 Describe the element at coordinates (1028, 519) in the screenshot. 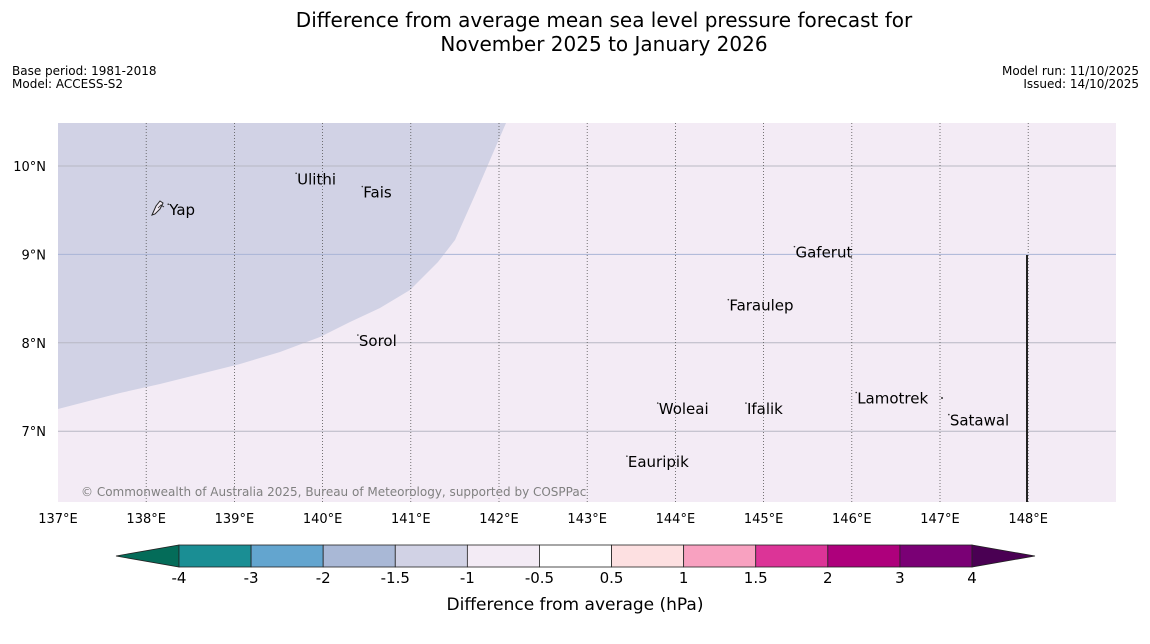

I see `lon-tick-label: 148°E` at that location.